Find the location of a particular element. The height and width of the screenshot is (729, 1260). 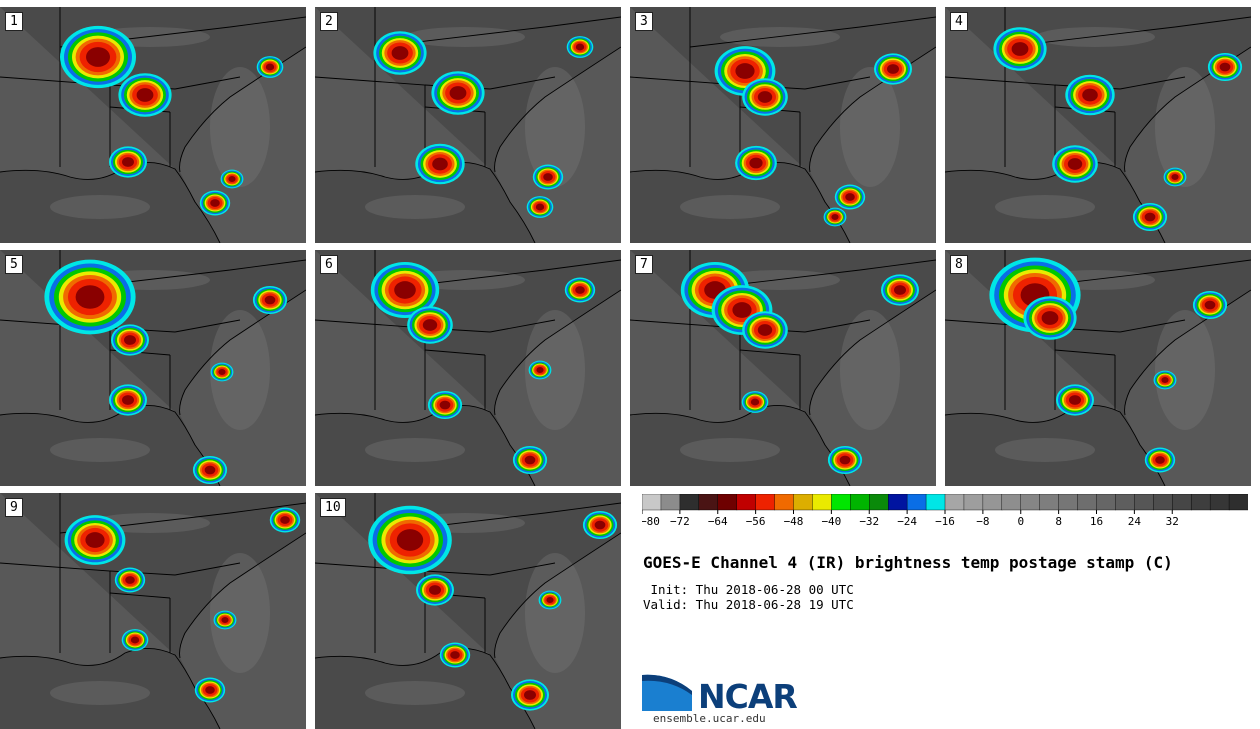

colorbar-tick-label: −72 is located at coordinates (680, 521).